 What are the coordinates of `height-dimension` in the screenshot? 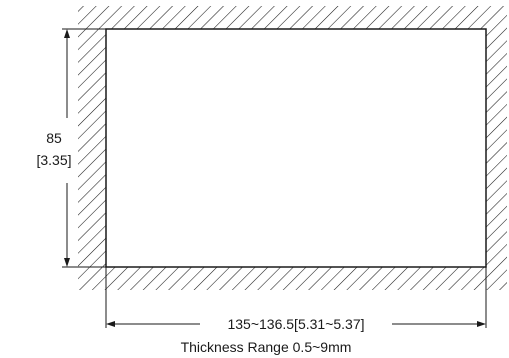 It's located at (84, 148).